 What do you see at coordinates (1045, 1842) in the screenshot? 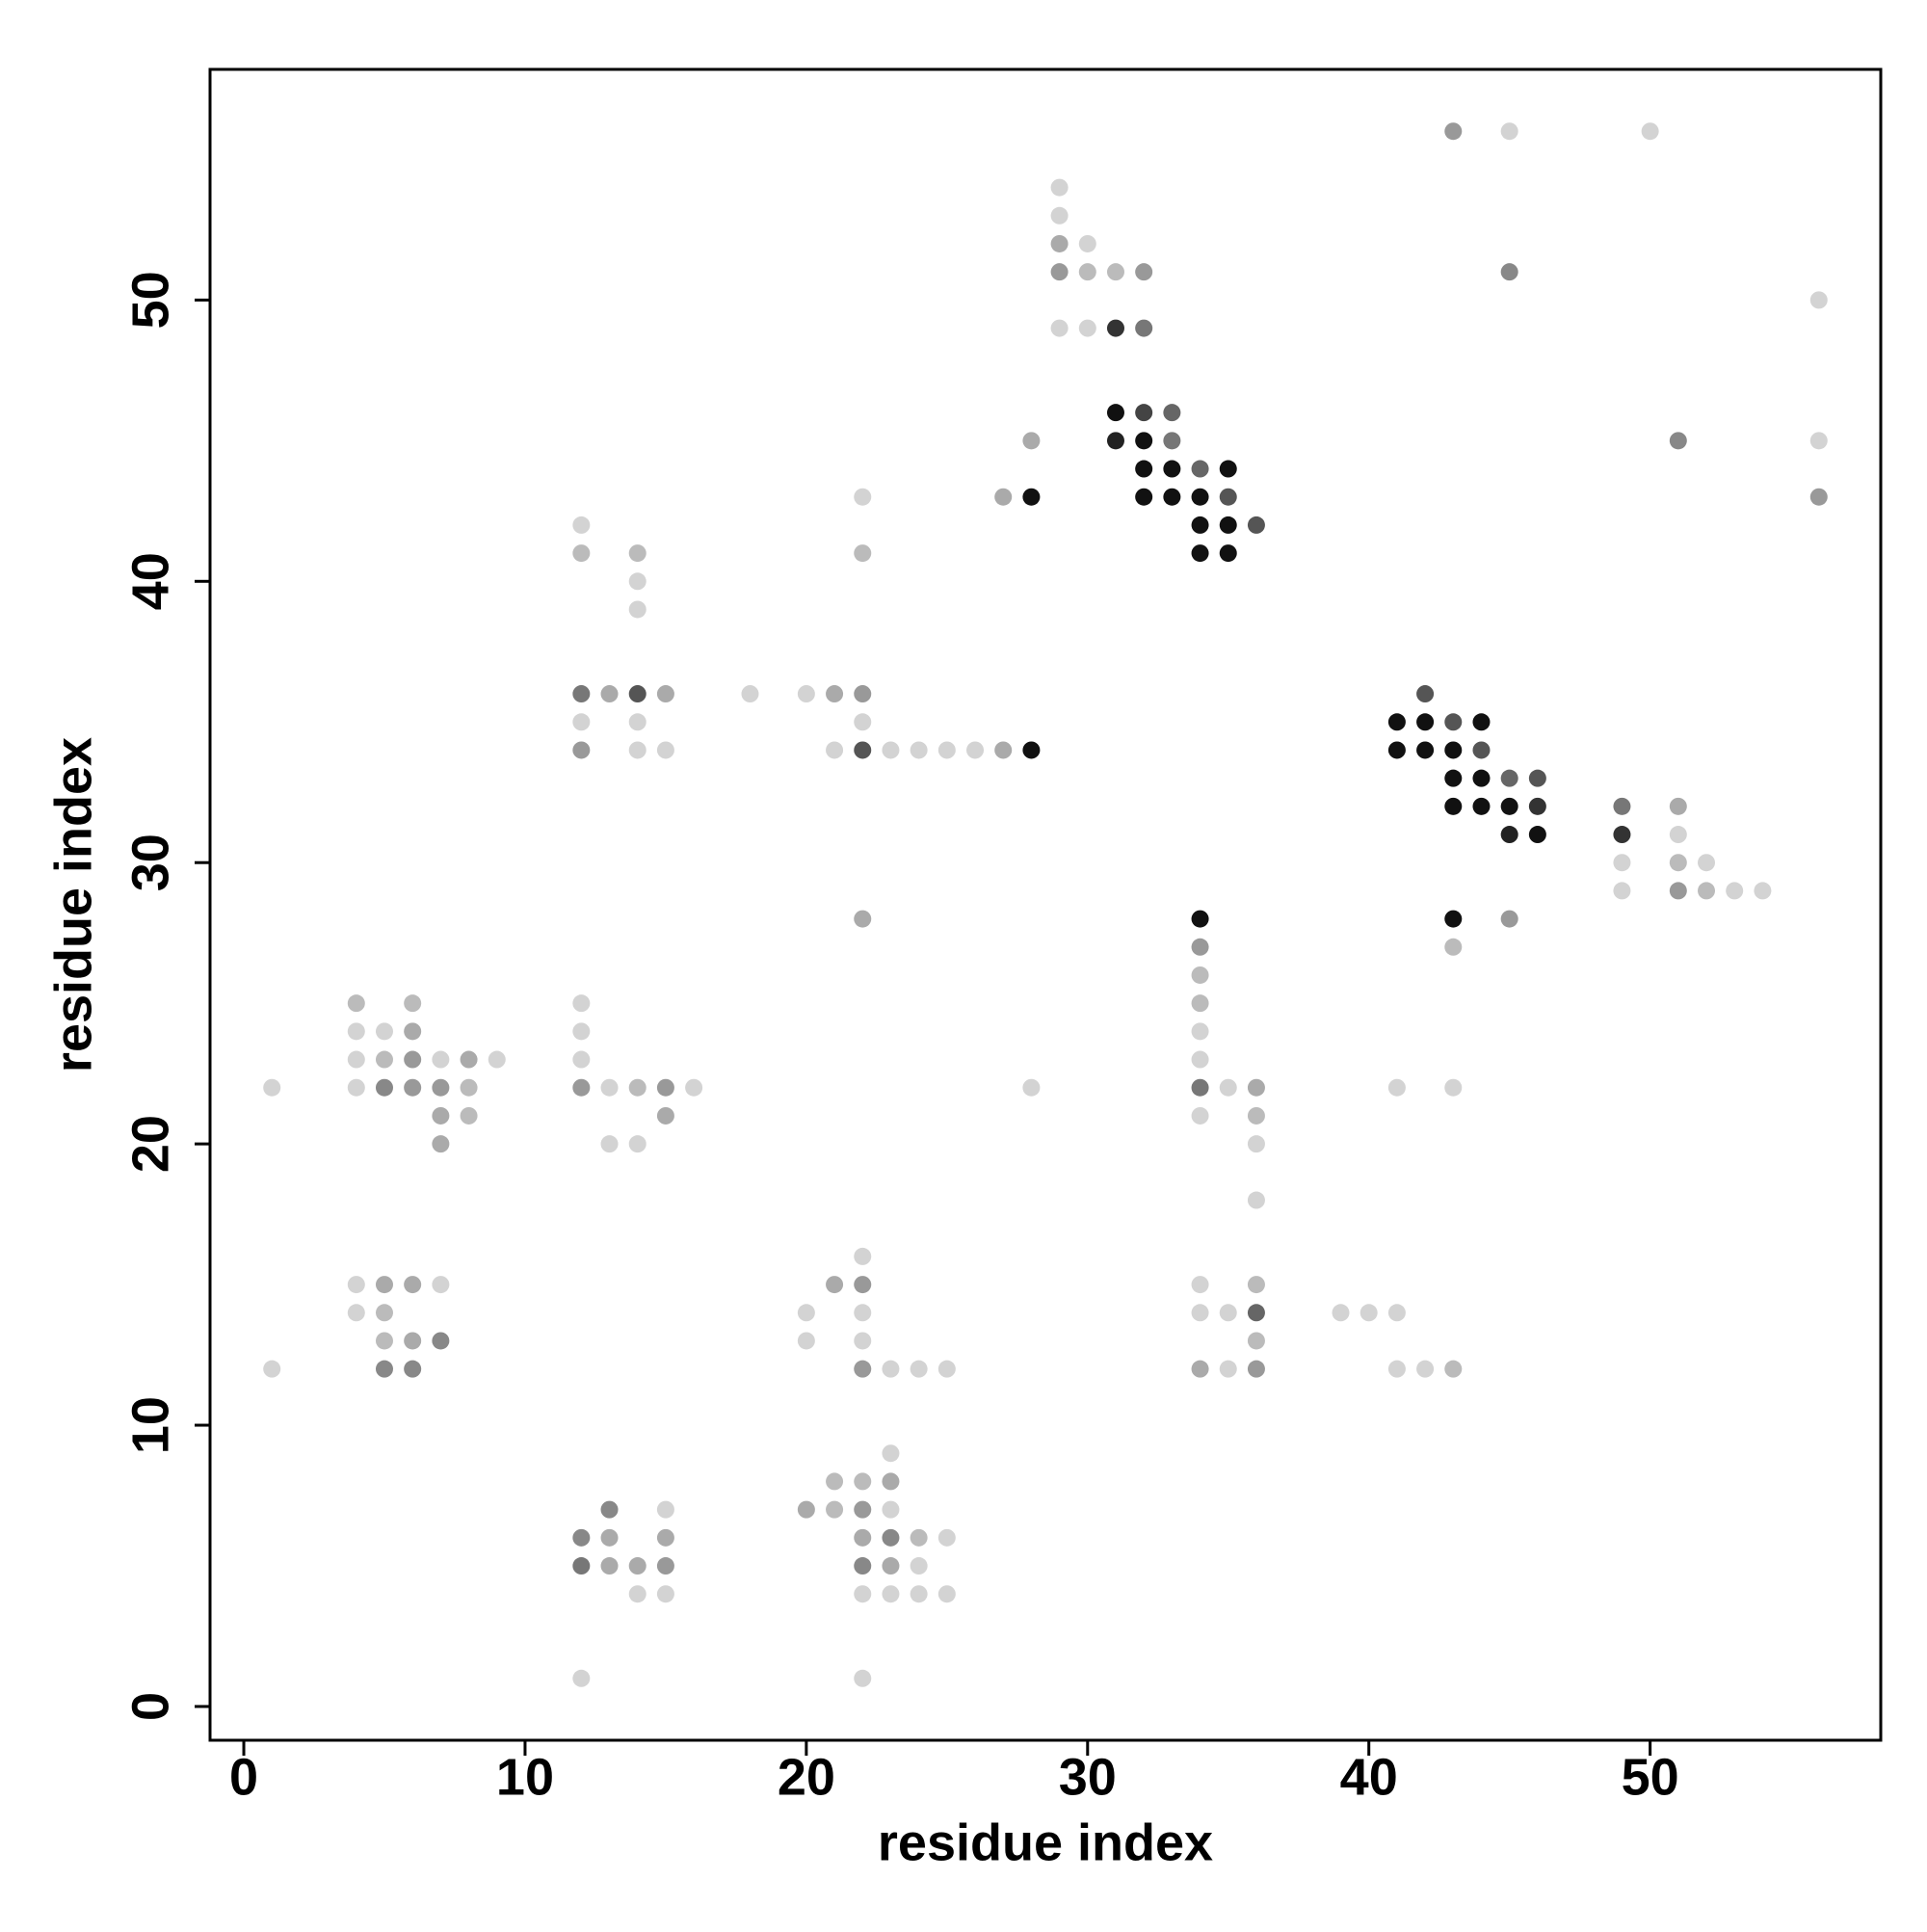
I see `x-axis-label: residue index` at bounding box center [1045, 1842].